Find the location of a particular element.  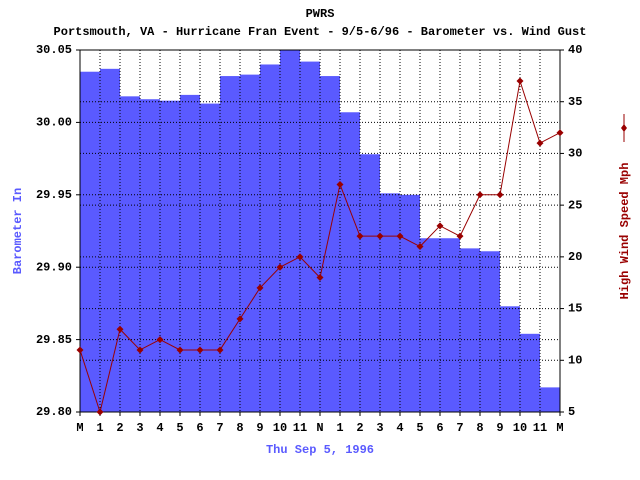

x-axis-label: Thu Sep 5, 1996 is located at coordinates (320, 450).